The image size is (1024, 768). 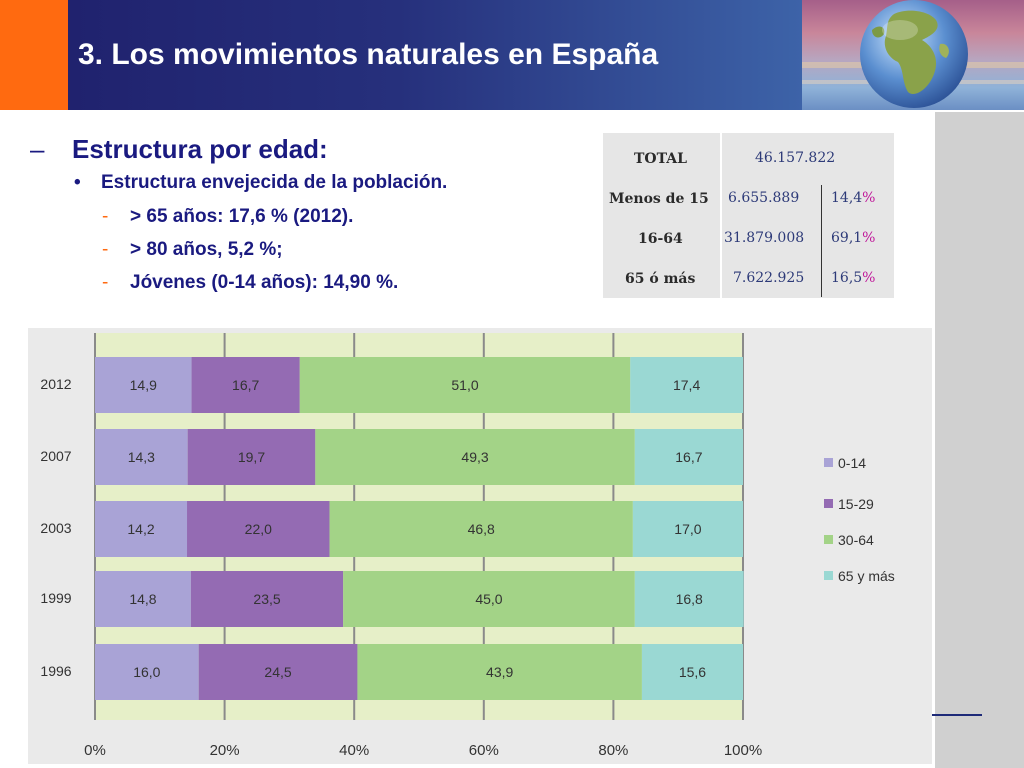 I want to click on table-total-label: TOTAL, so click(x=660, y=159).